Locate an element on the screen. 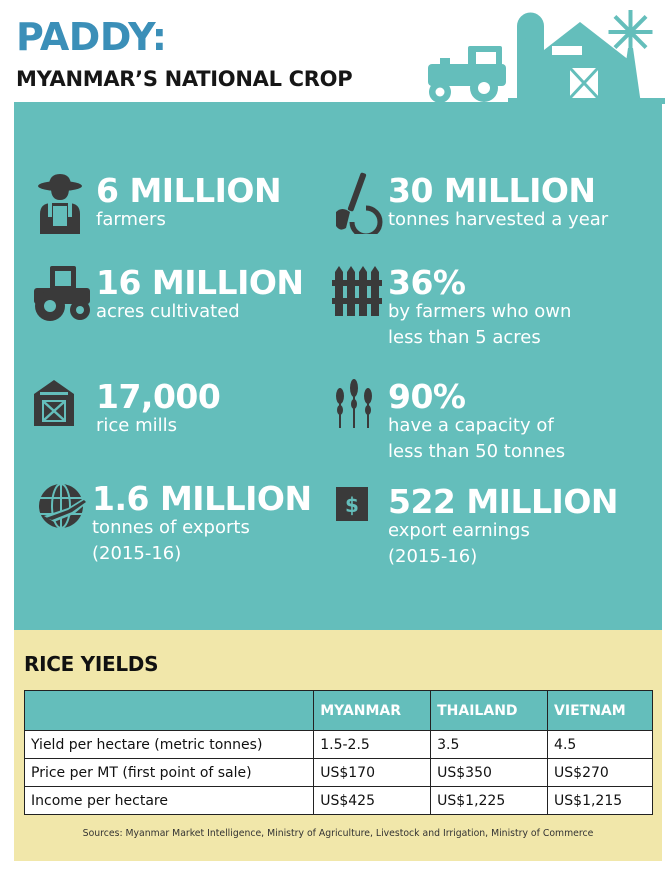 The height and width of the screenshot is (869, 671). stat-label: rice mills is located at coordinates (137, 425).